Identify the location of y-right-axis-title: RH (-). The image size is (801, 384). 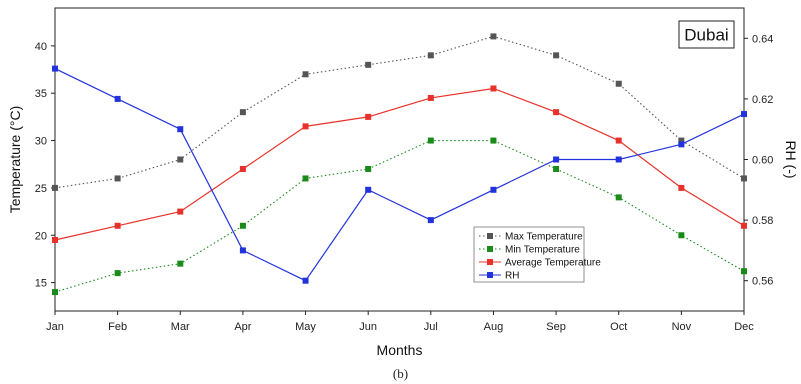
(791, 159).